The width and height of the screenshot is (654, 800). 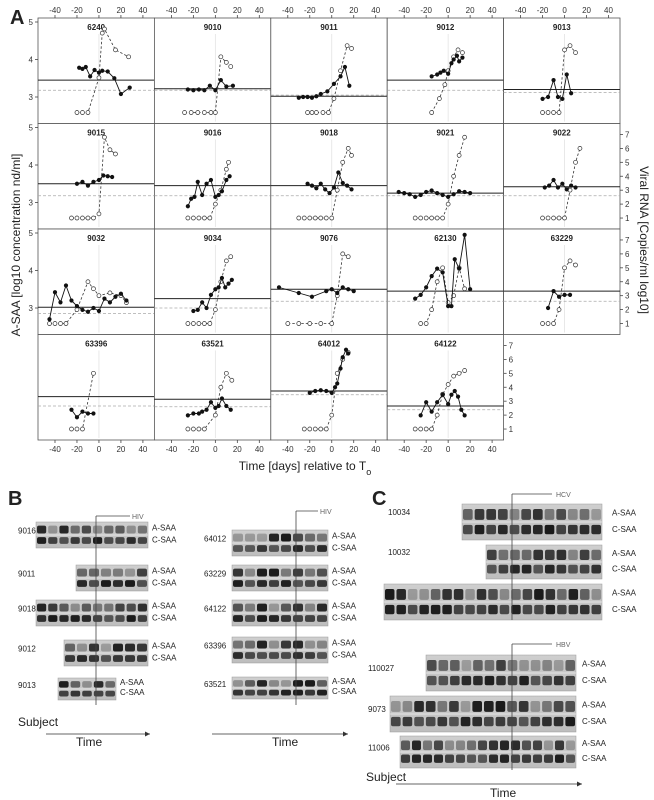 I want to click on subplot-title: 62130, so click(x=445, y=238).